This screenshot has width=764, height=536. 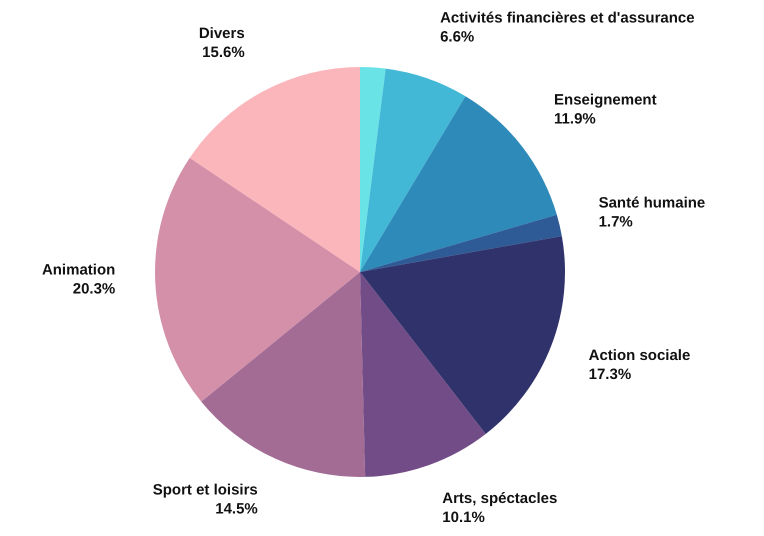 I want to click on slice-label: Animation, so click(x=79, y=270).